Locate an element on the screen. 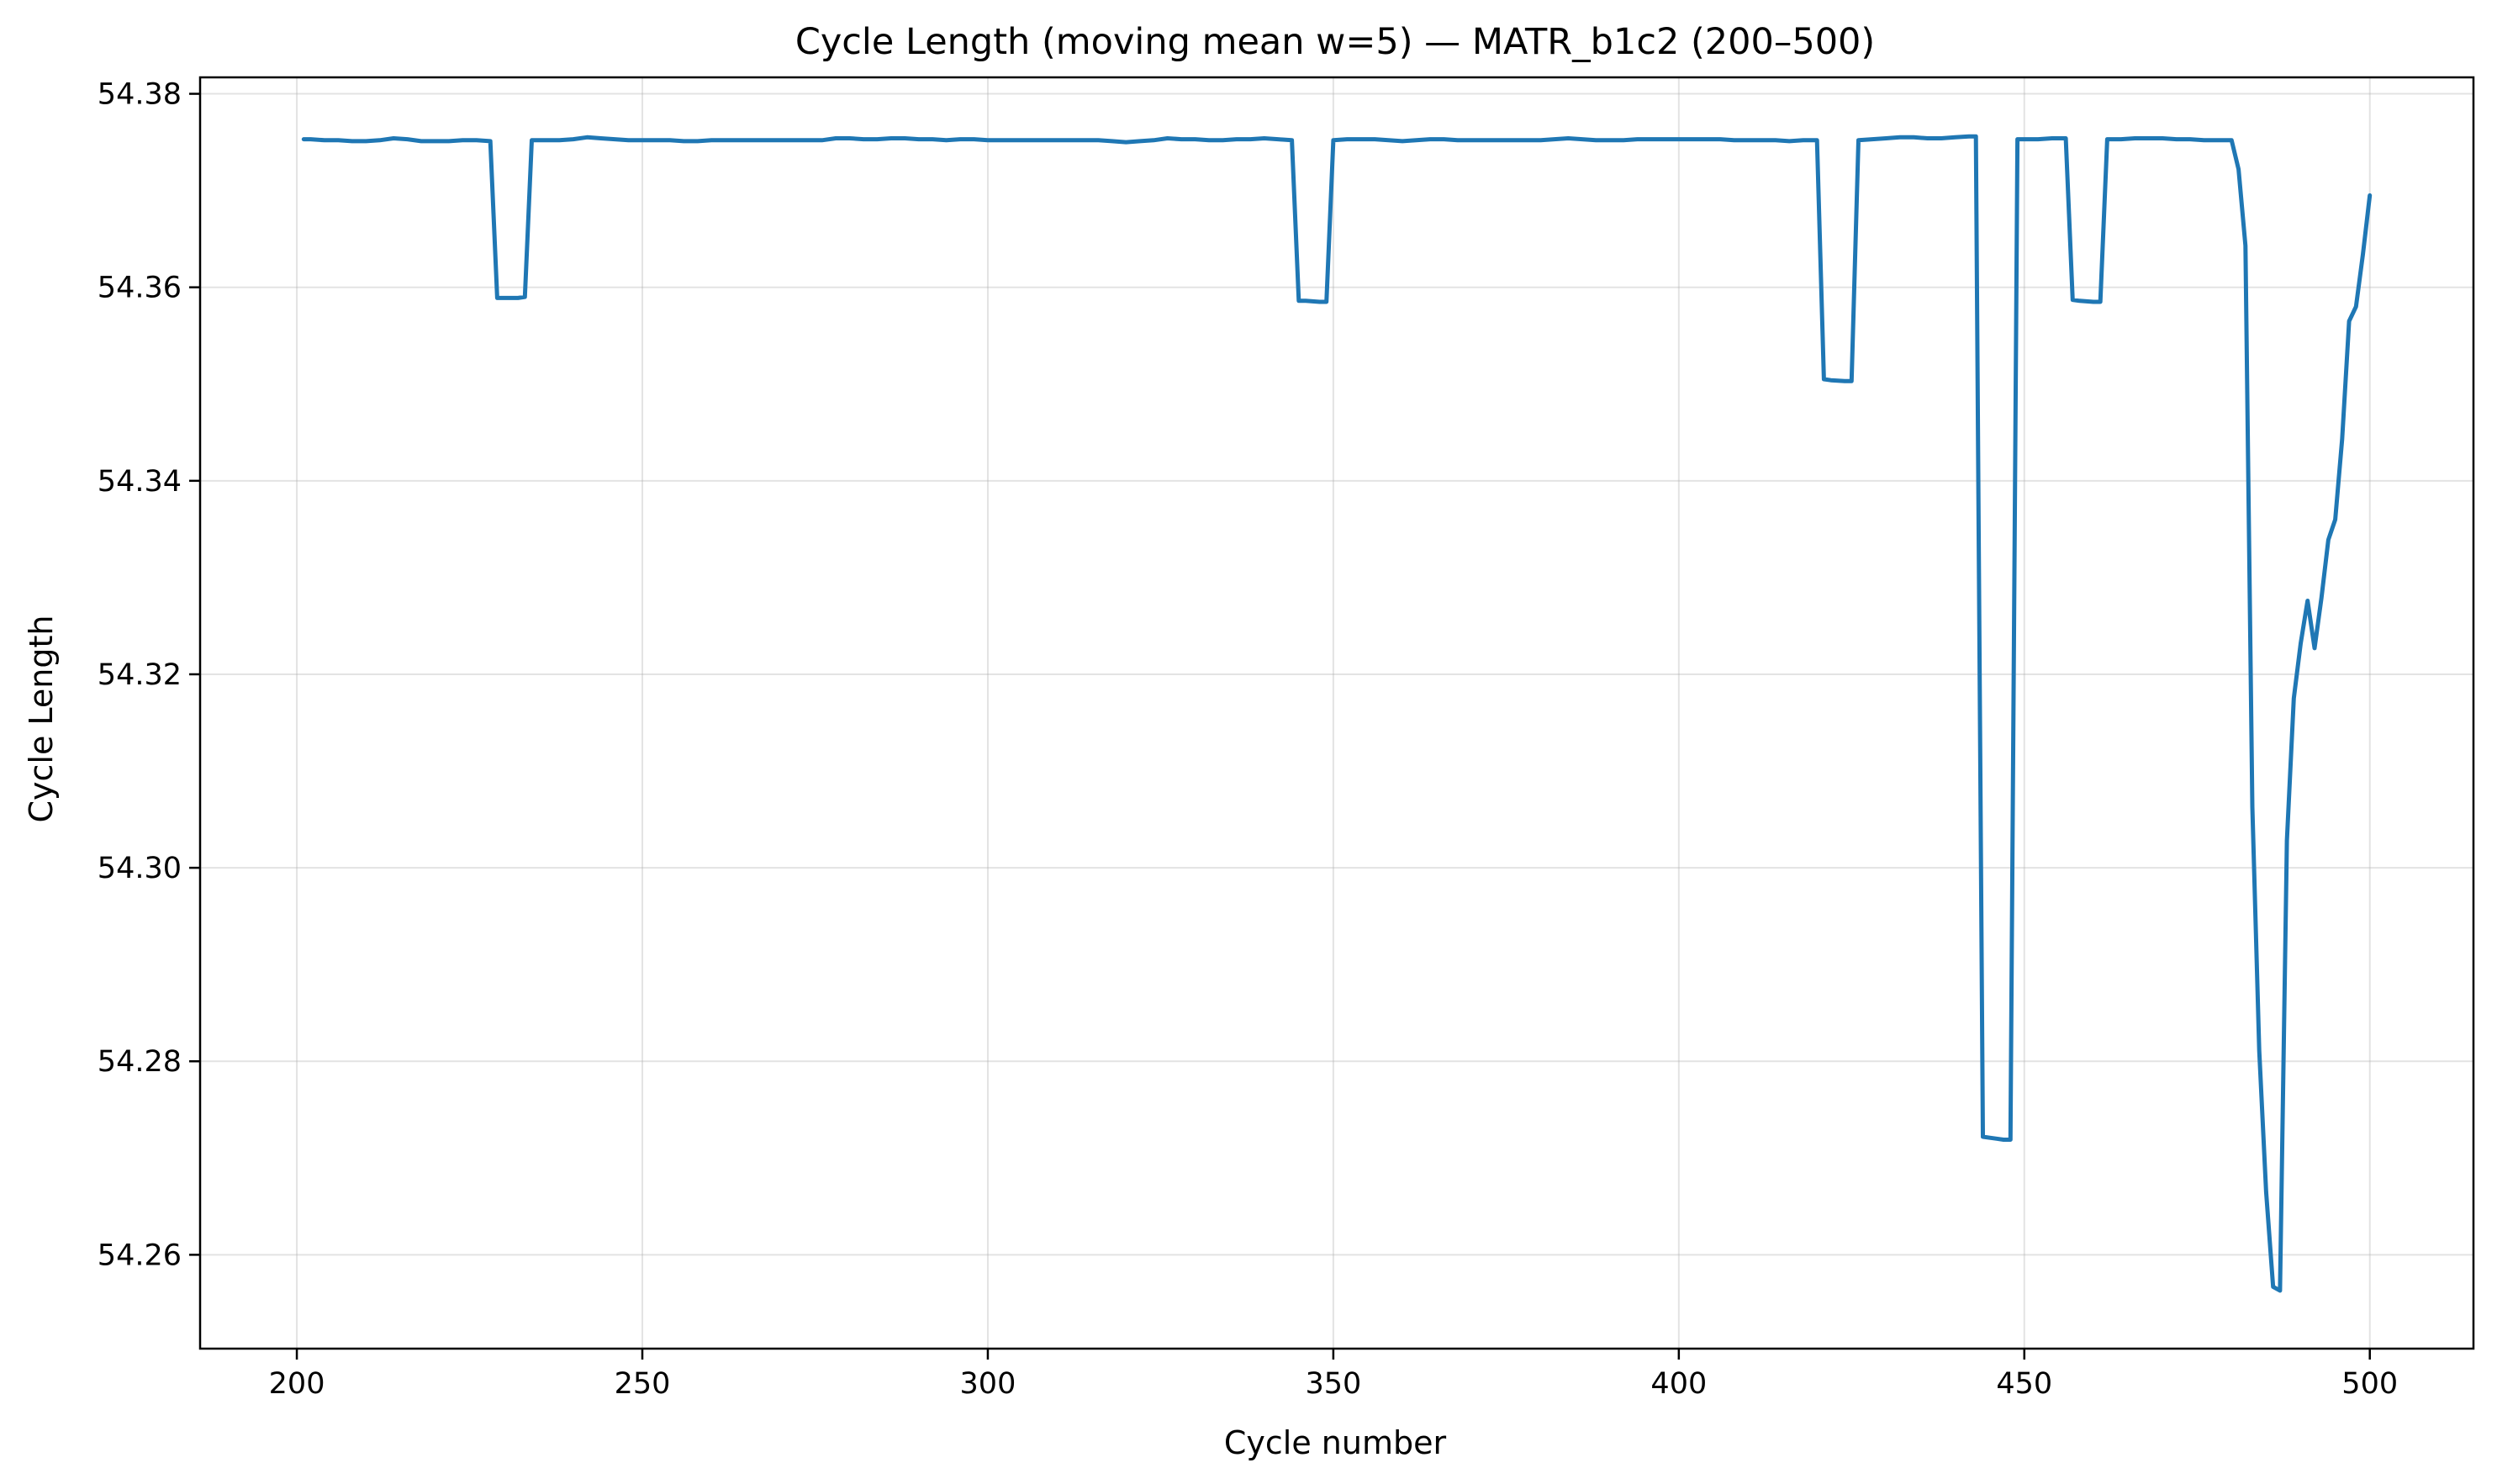 This screenshot has width=2497, height=1484. x-tick-label: 450 is located at coordinates (2024, 1384).